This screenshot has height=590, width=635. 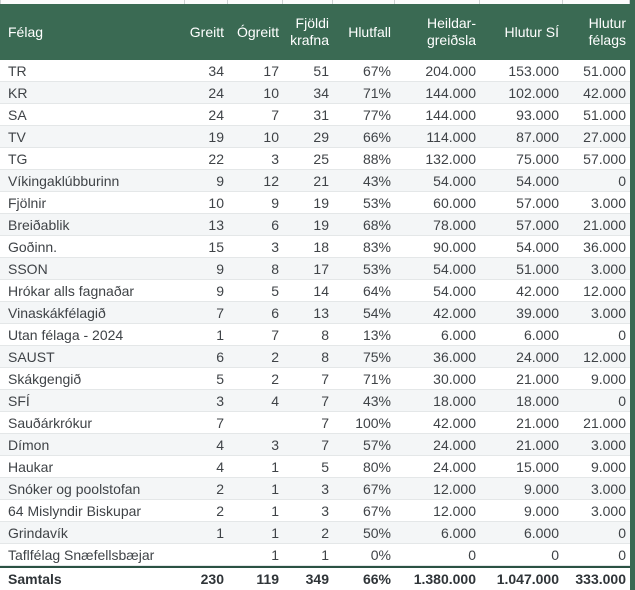 I want to click on club-name-cell: Skákgengið, so click(x=45, y=378).